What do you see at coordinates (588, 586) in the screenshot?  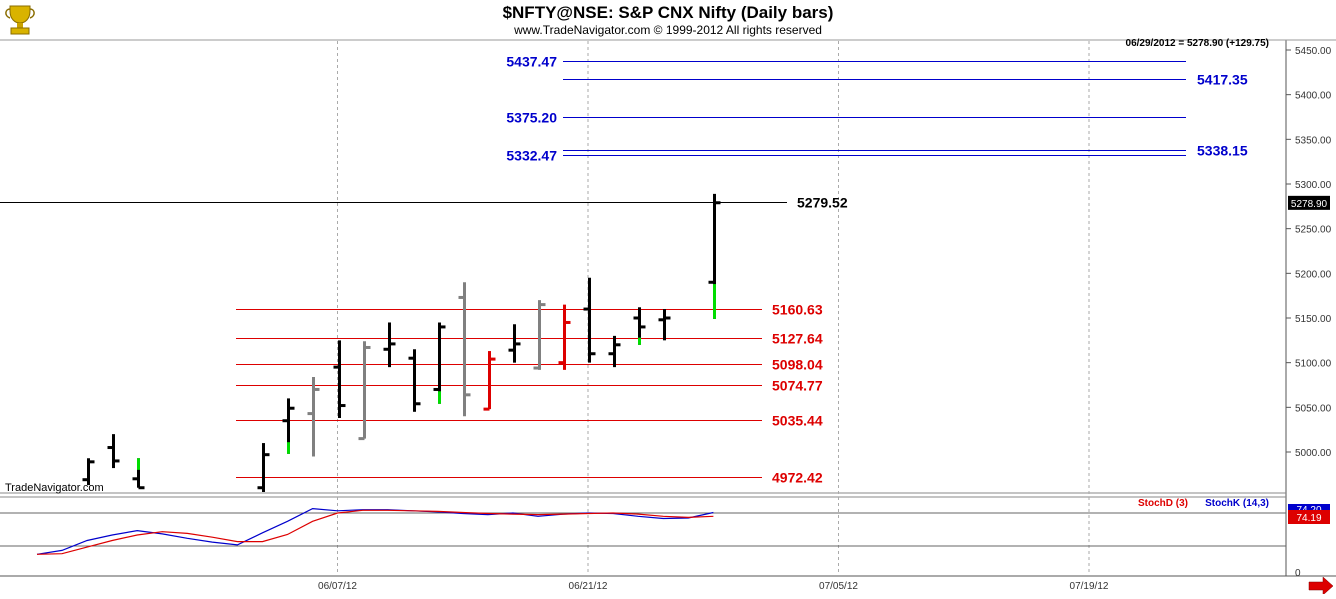 I see `x-tick-label: 06/21/12` at bounding box center [588, 586].